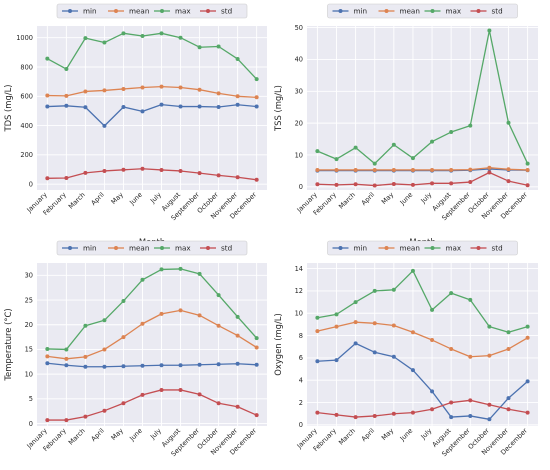  What do you see at coordinates (299, 269) in the screenshot?
I see `y-tick-label: 14` at bounding box center [299, 269].